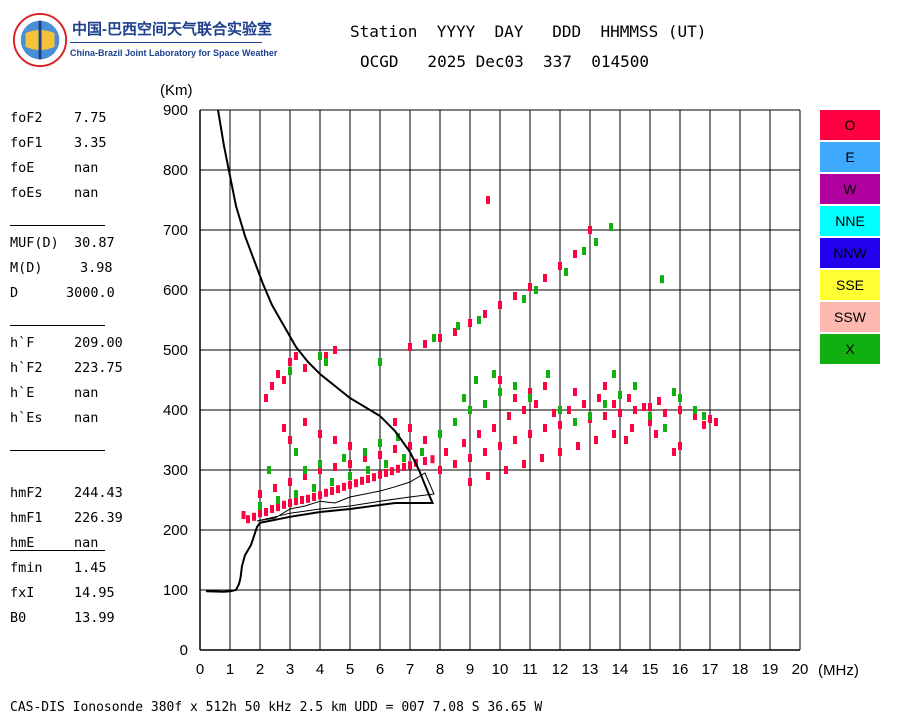  What do you see at coordinates (98, 343) in the screenshot?
I see `param-value: 209.00` at bounding box center [98, 343].